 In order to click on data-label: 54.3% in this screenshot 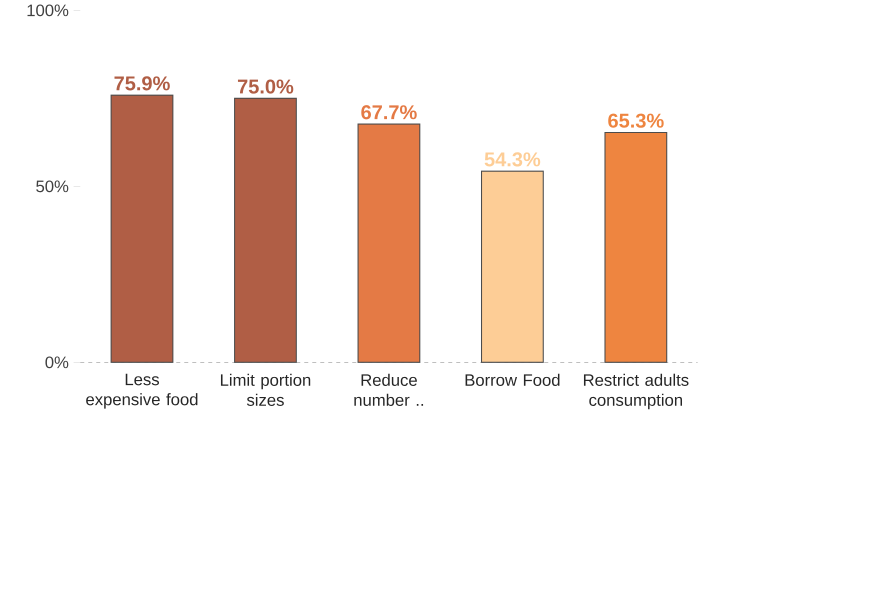, I will do `click(512, 159)`.